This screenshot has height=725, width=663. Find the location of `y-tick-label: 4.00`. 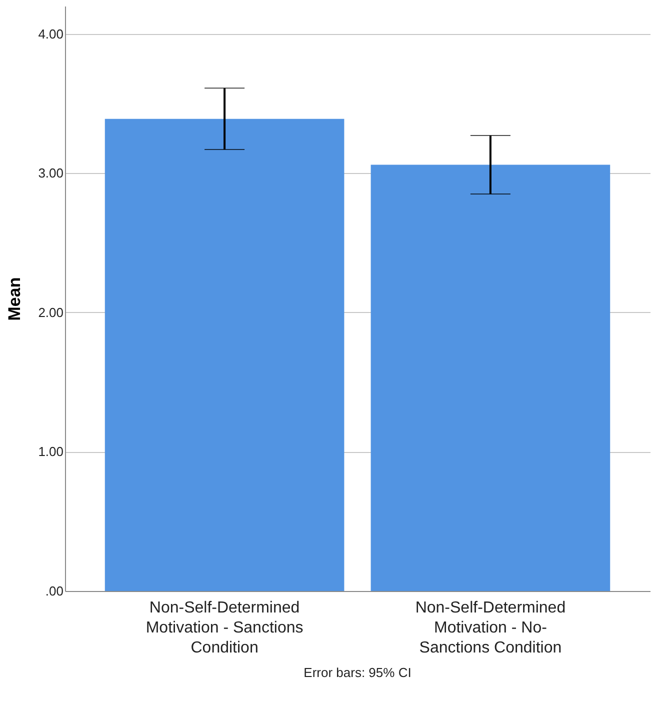

y-tick-label: 4.00 is located at coordinates (51, 34).